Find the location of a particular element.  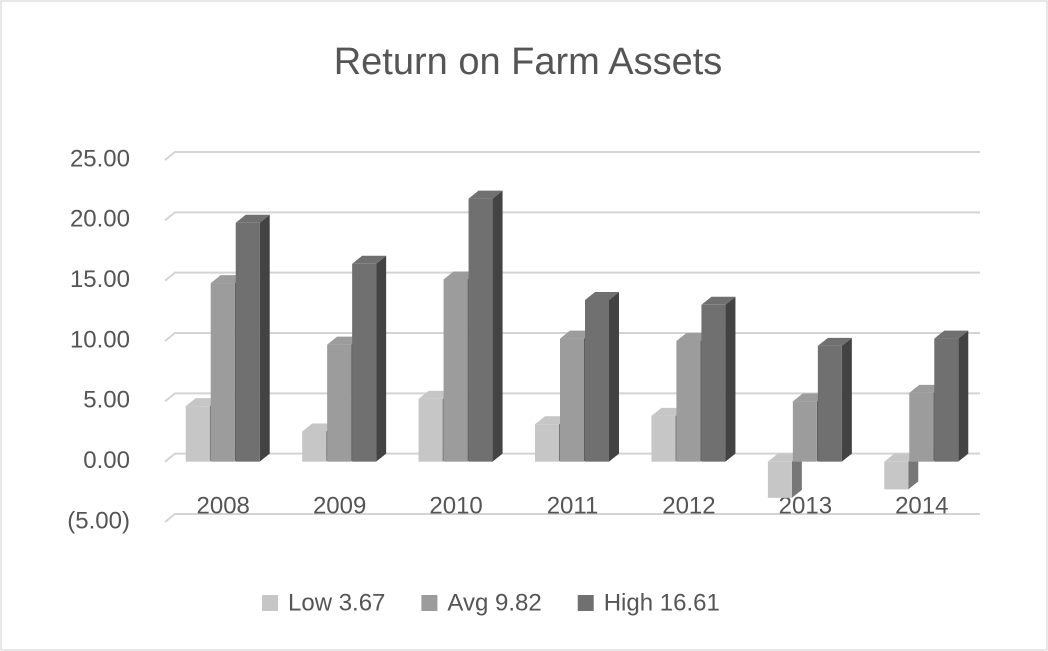

y-tick-label: 10.00 is located at coordinates (100, 339).